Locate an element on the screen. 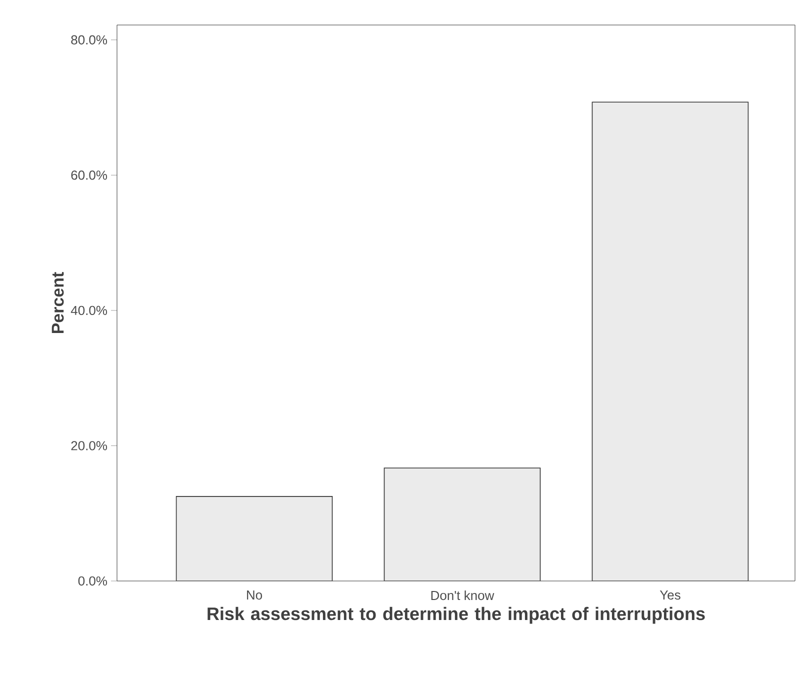  x-tick-label: Don't know is located at coordinates (462, 595).